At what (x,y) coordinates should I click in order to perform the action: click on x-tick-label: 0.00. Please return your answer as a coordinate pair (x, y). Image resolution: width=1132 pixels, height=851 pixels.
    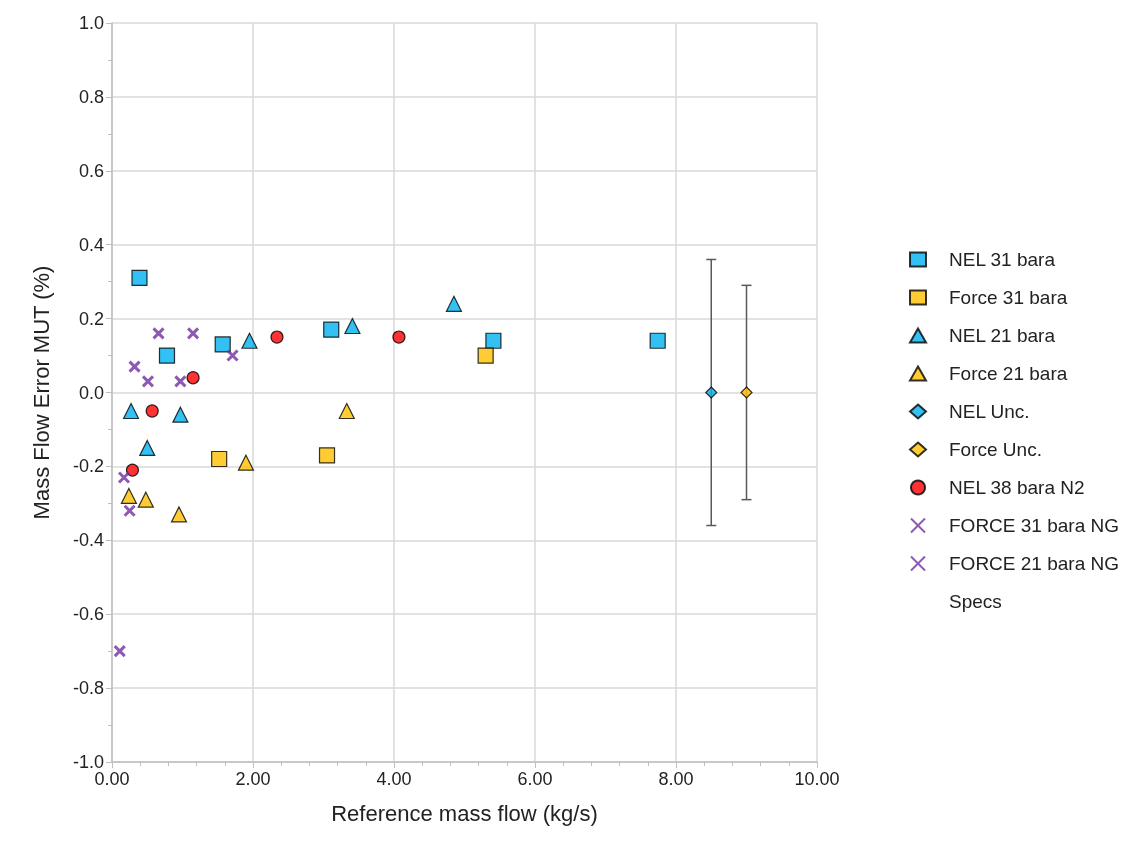
    Looking at the image, I should click on (112, 779).